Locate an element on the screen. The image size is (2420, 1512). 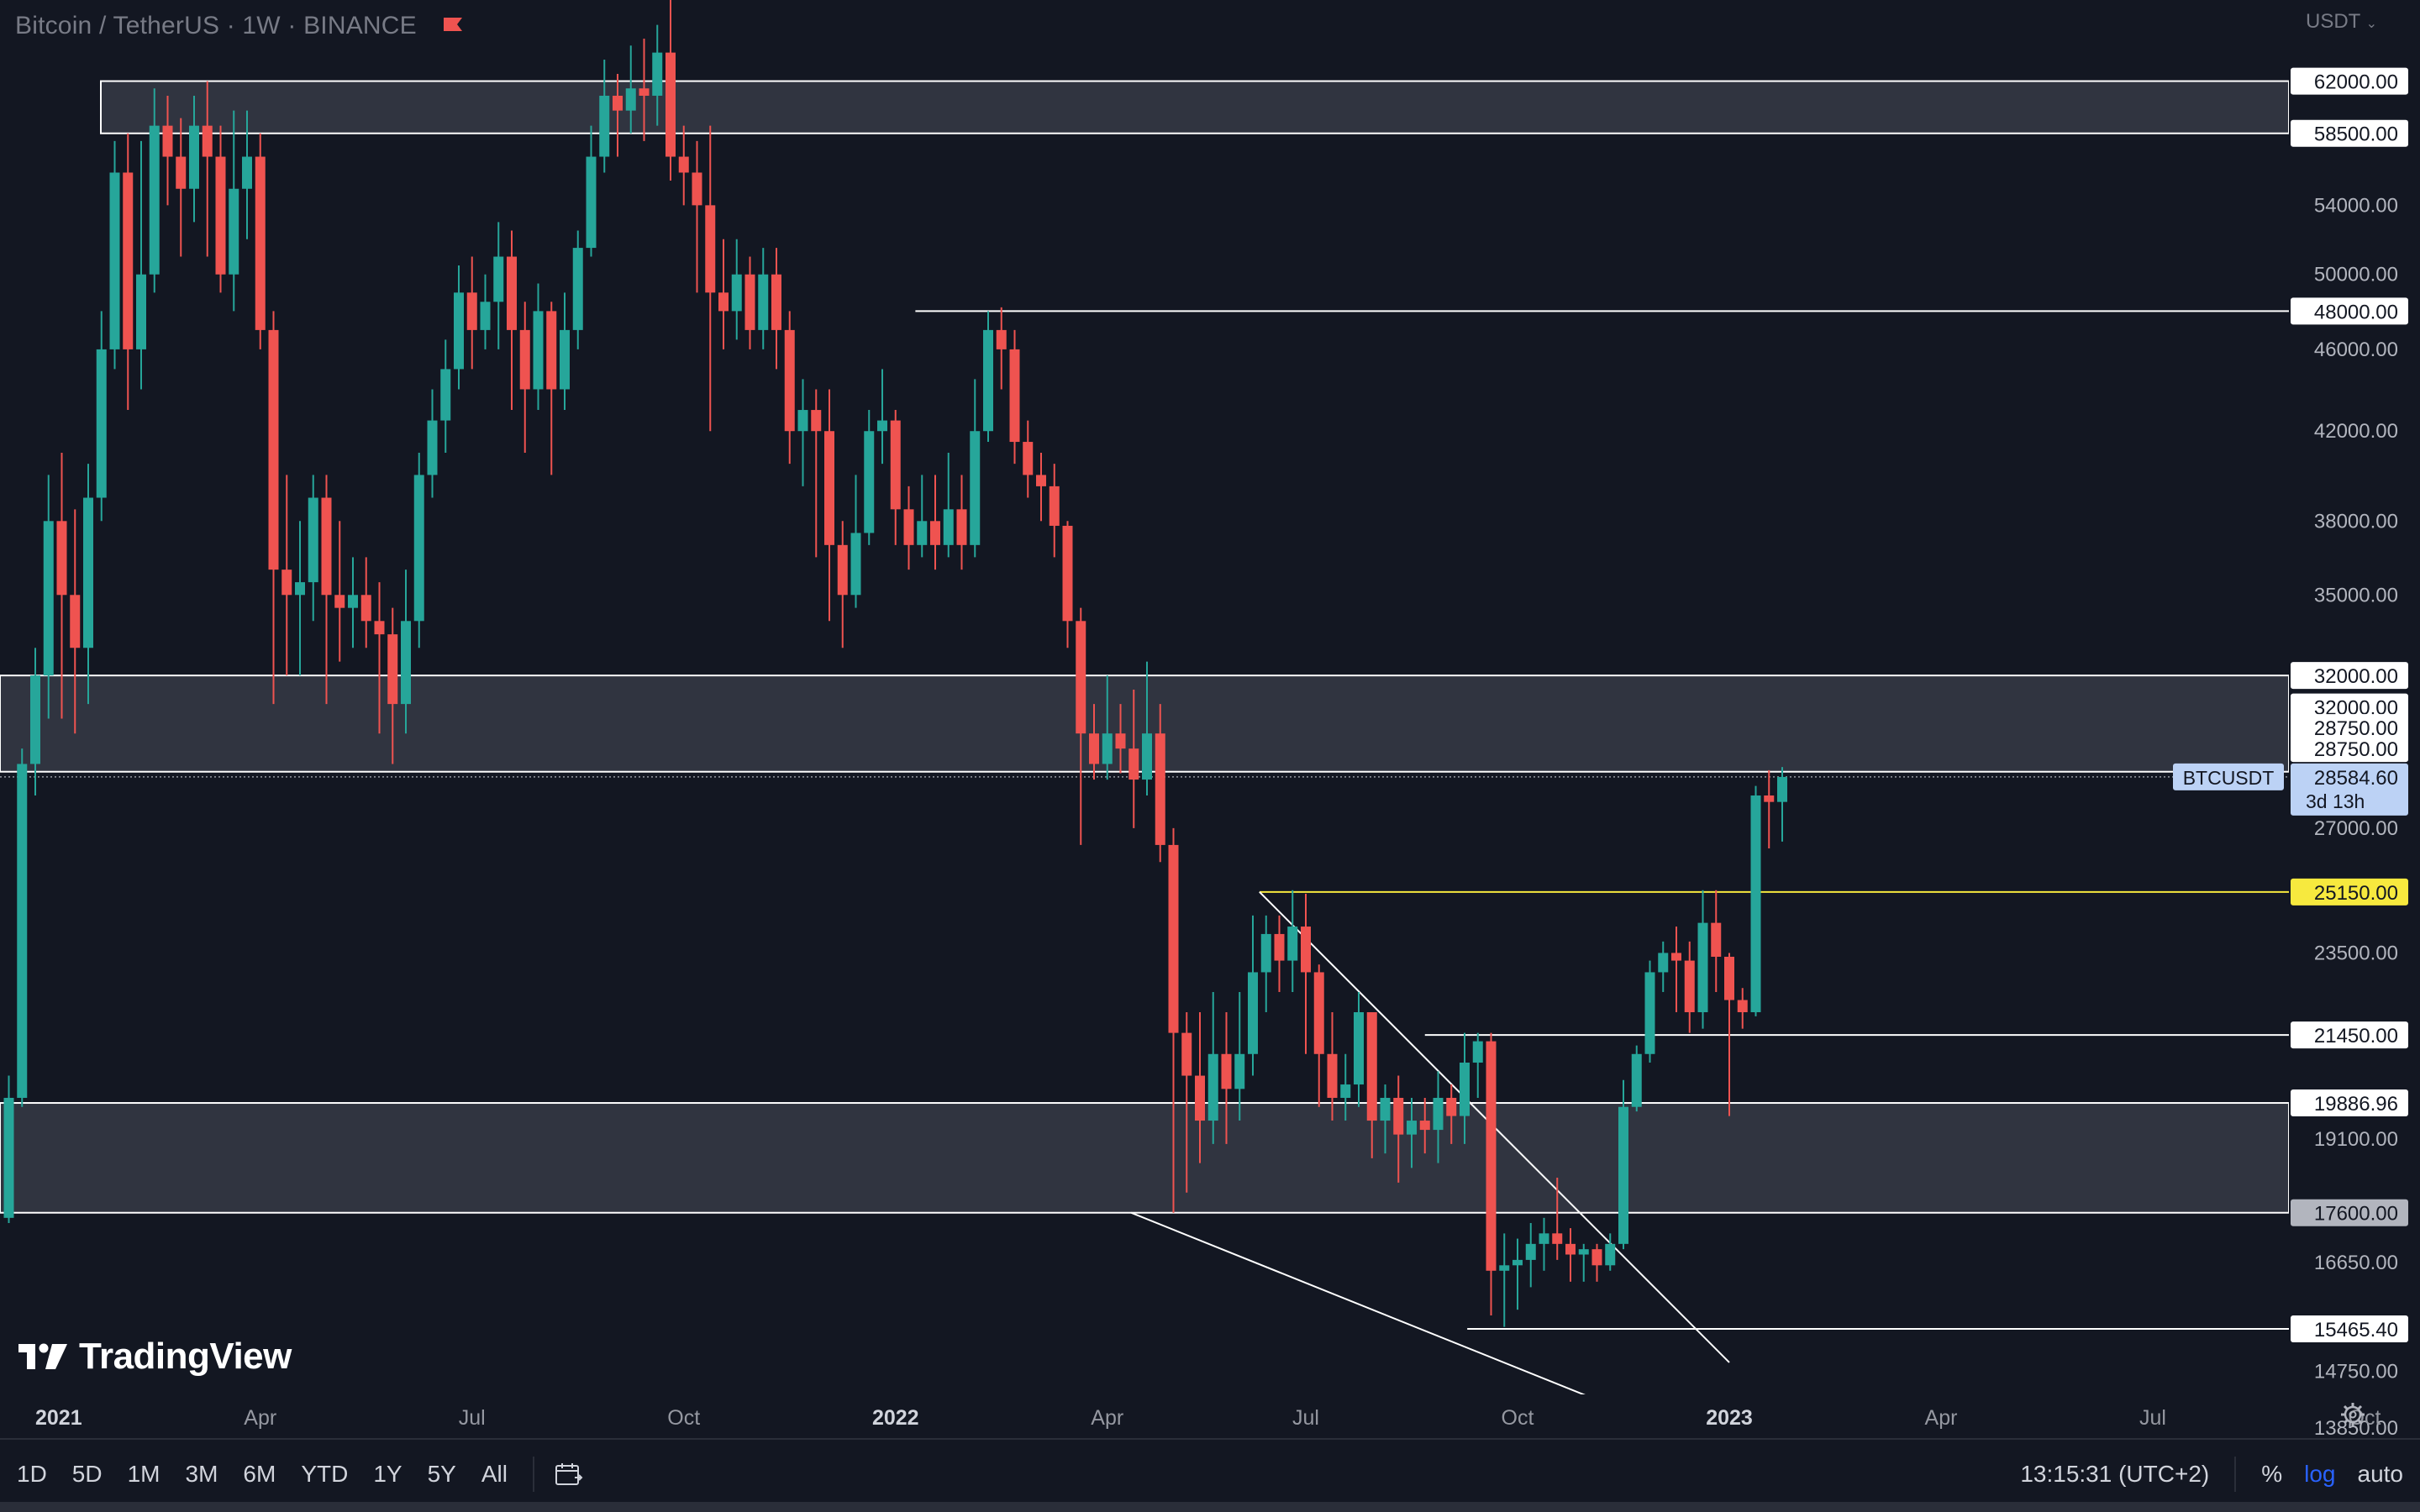
calendar-goto-icon is located at coordinates (569, 1474).